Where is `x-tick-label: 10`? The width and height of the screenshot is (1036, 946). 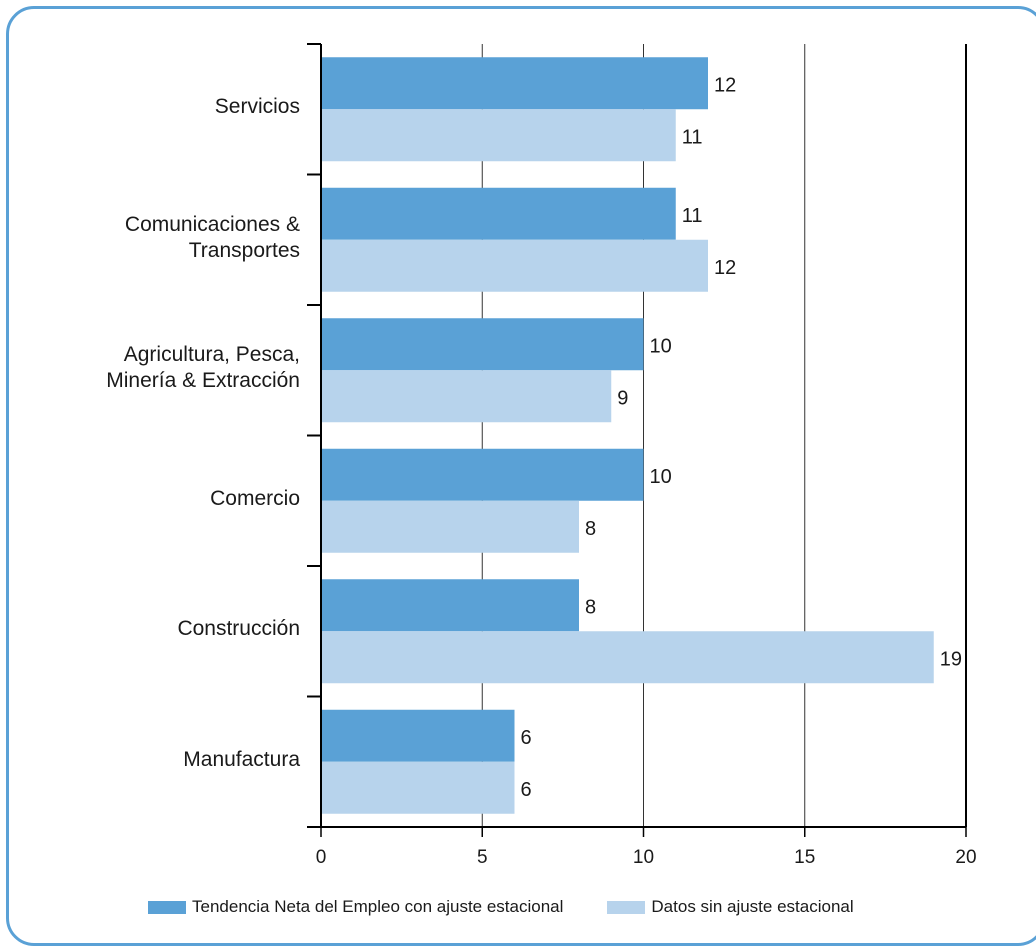 x-tick-label: 10 is located at coordinates (643, 857).